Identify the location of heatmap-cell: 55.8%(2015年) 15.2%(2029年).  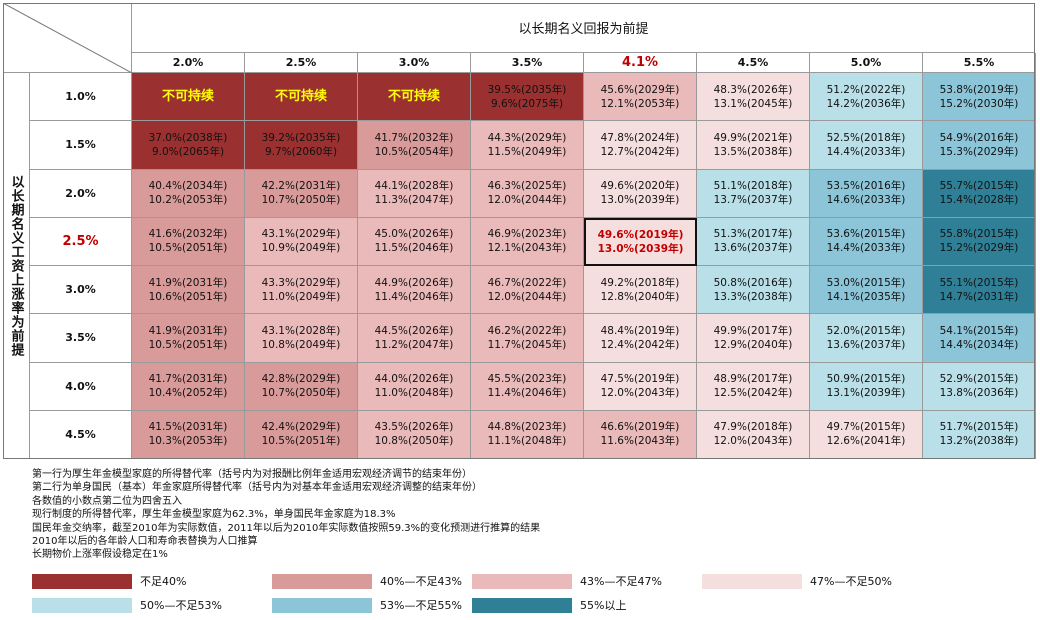
(979, 241).